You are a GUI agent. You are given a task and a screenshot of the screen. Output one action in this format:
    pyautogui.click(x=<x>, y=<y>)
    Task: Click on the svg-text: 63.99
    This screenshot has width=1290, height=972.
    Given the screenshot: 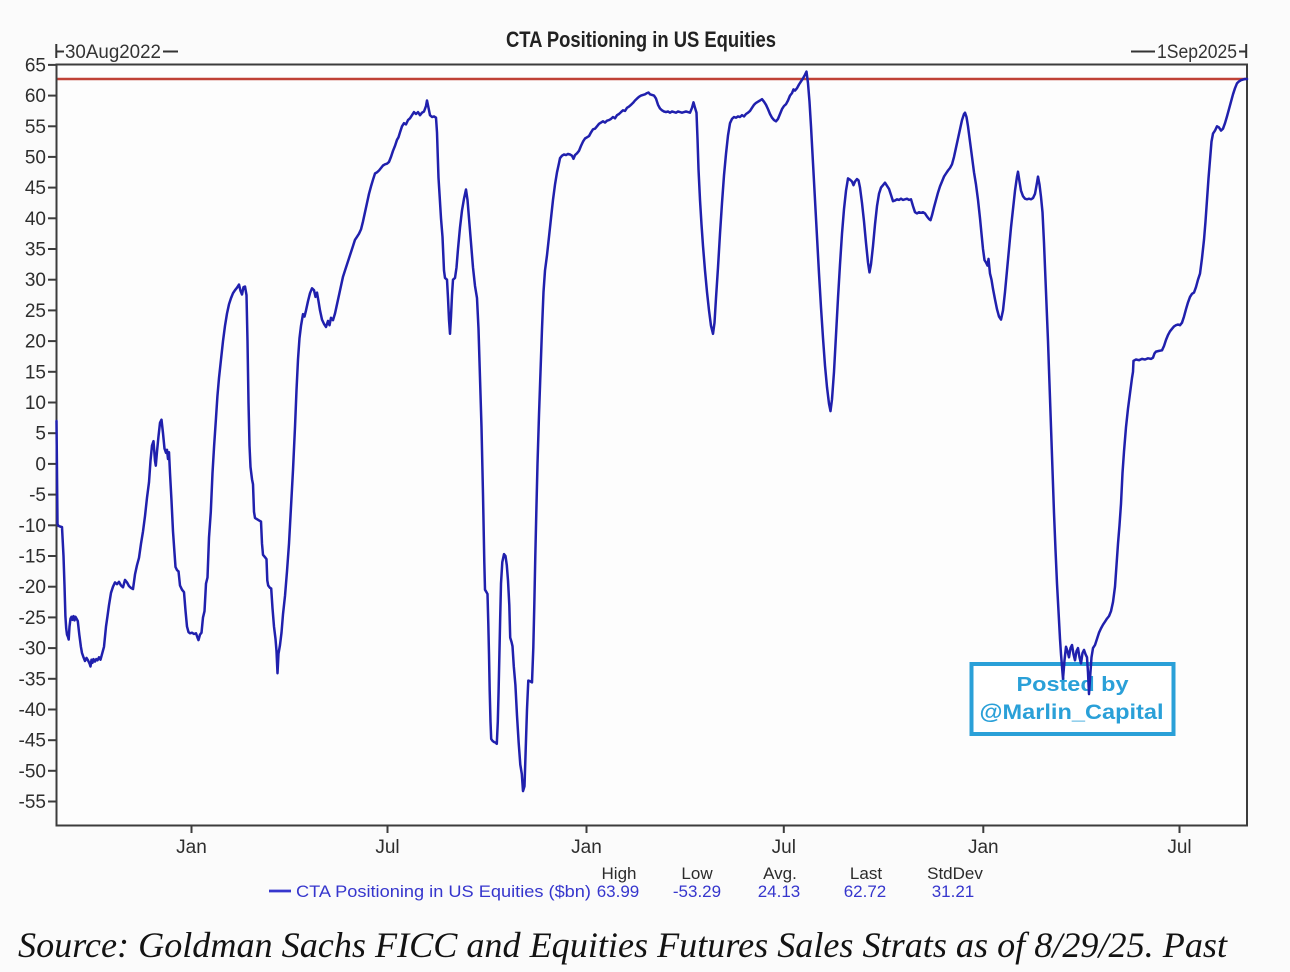 What is the action you would take?
    pyautogui.click(x=618, y=891)
    